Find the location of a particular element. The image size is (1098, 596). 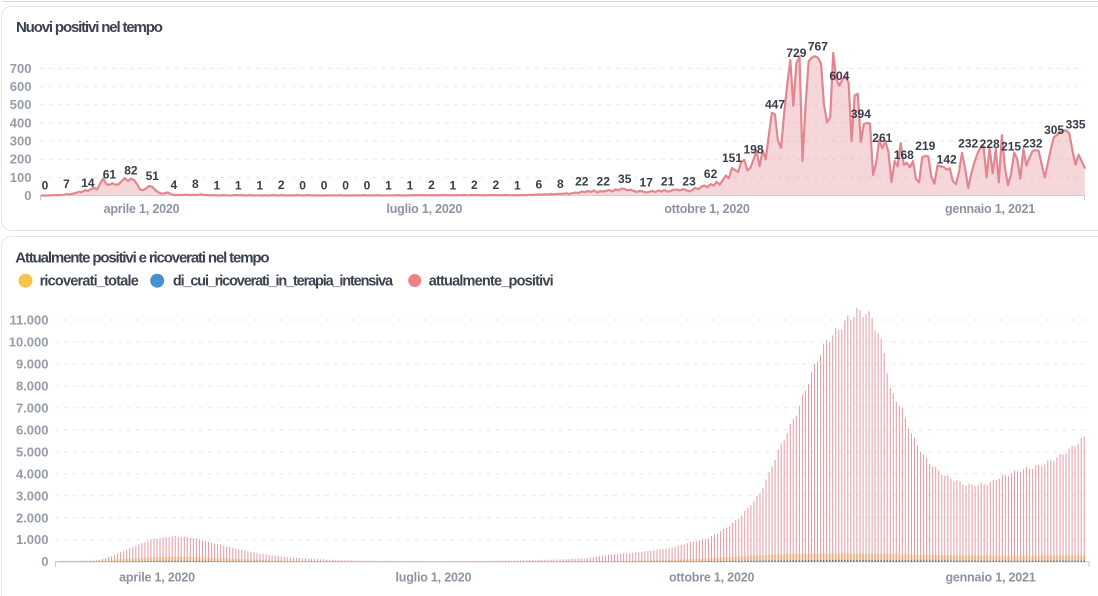

svg-text: 100 is located at coordinates (21, 177).